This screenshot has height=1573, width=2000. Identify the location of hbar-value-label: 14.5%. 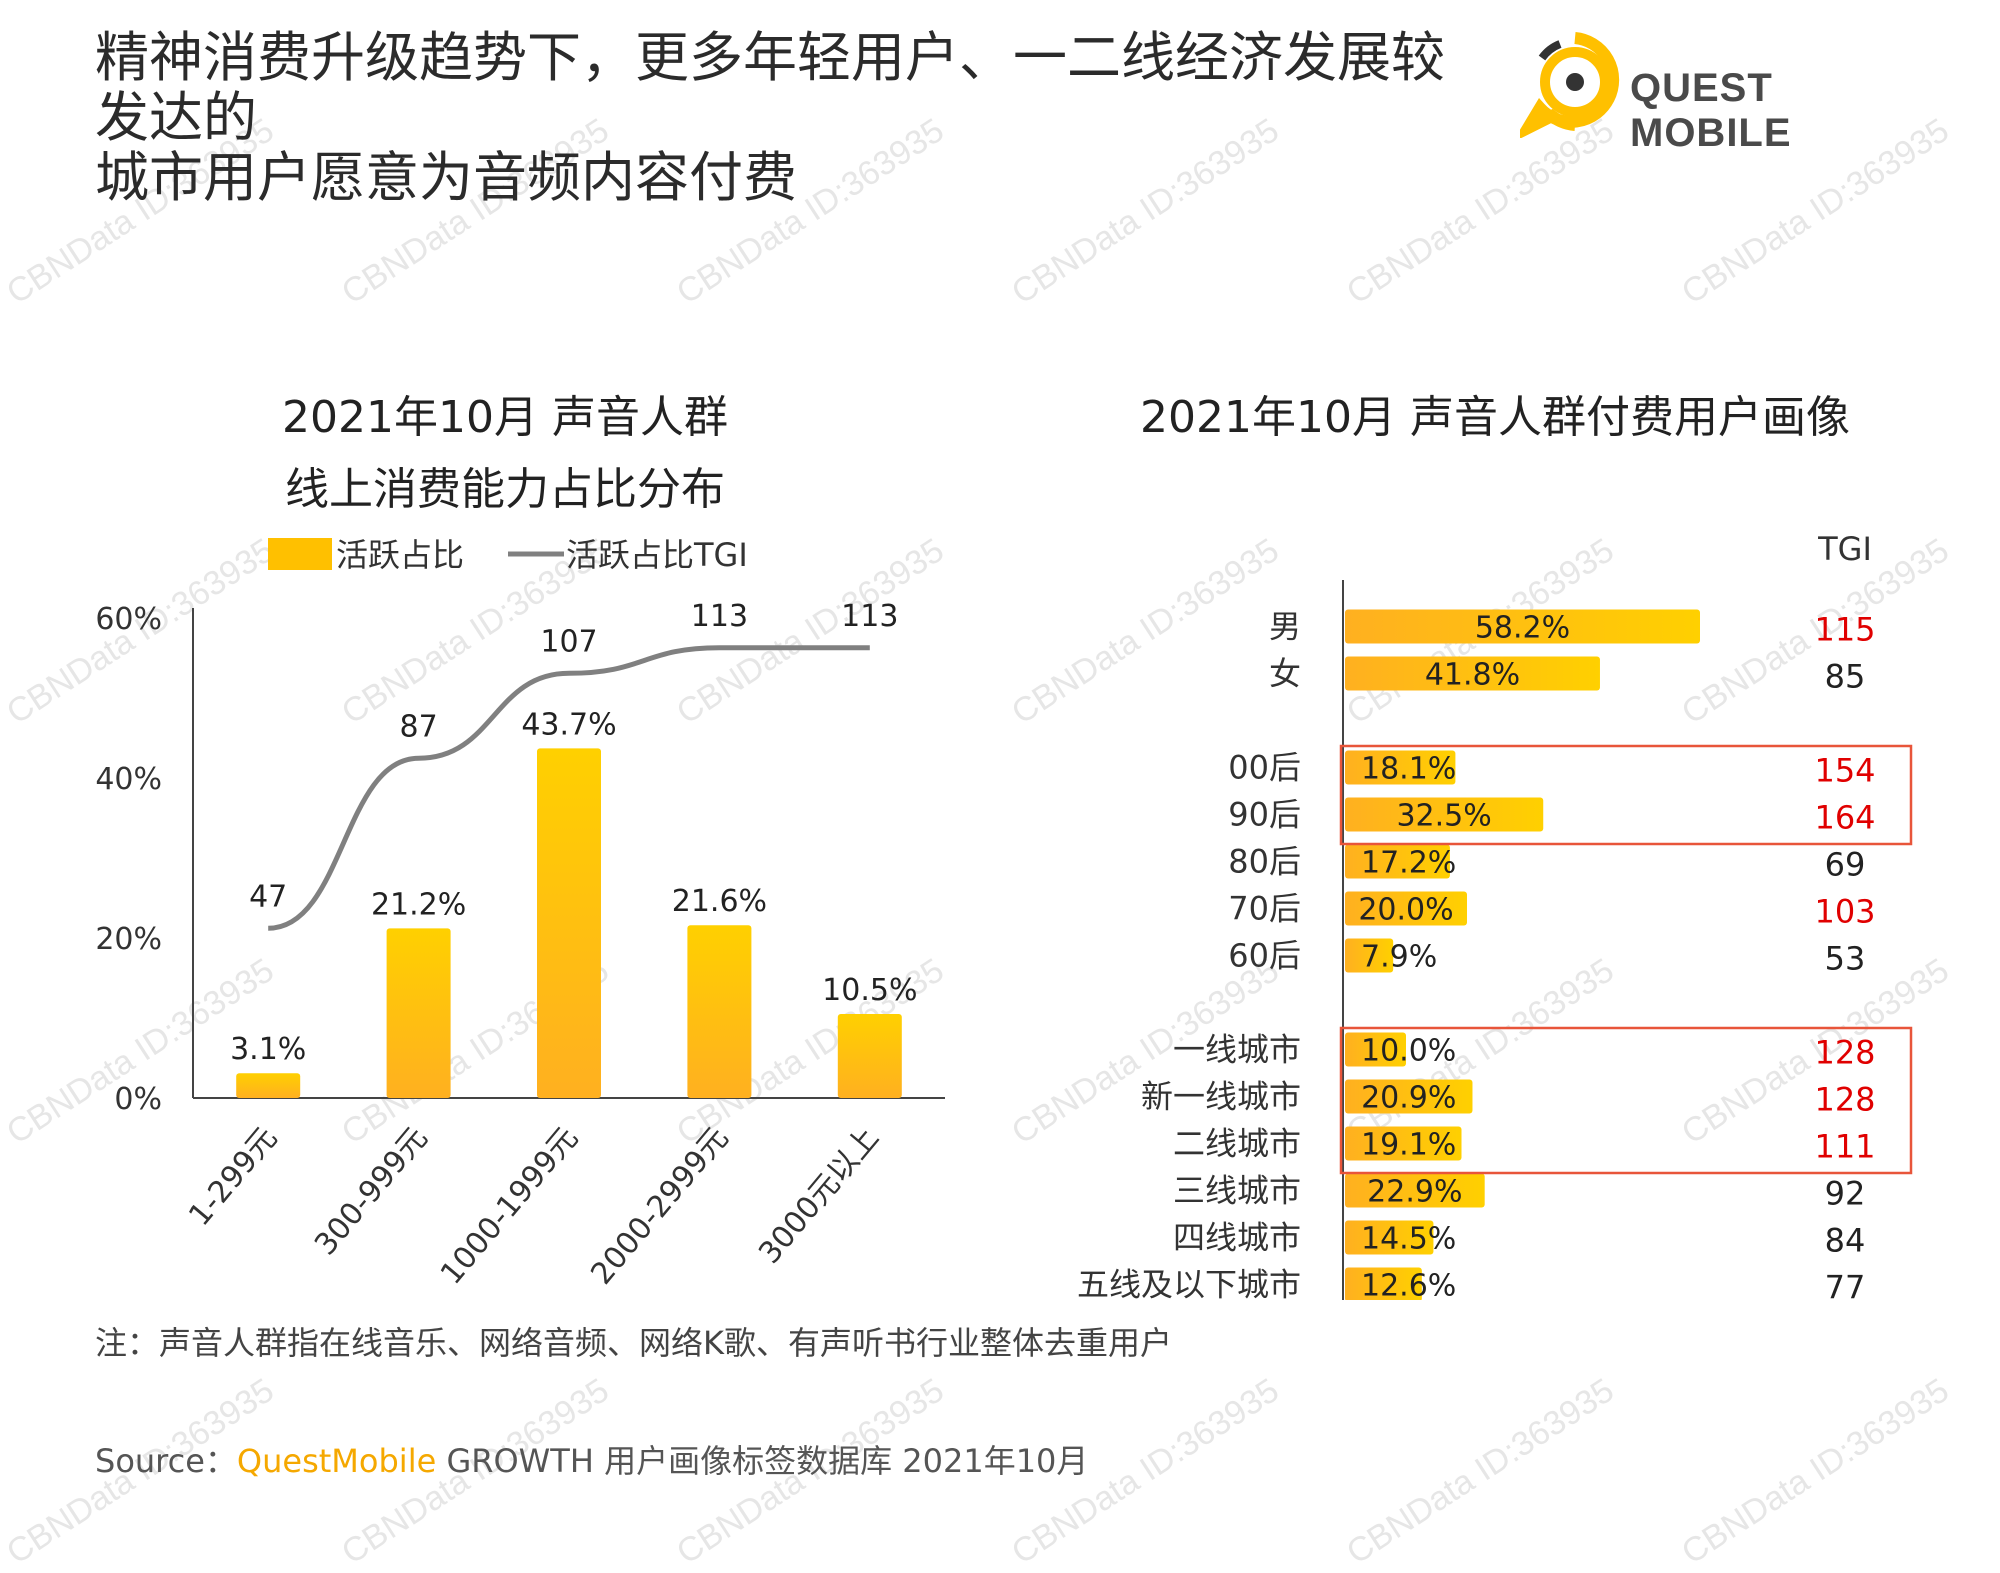
(1408, 1239).